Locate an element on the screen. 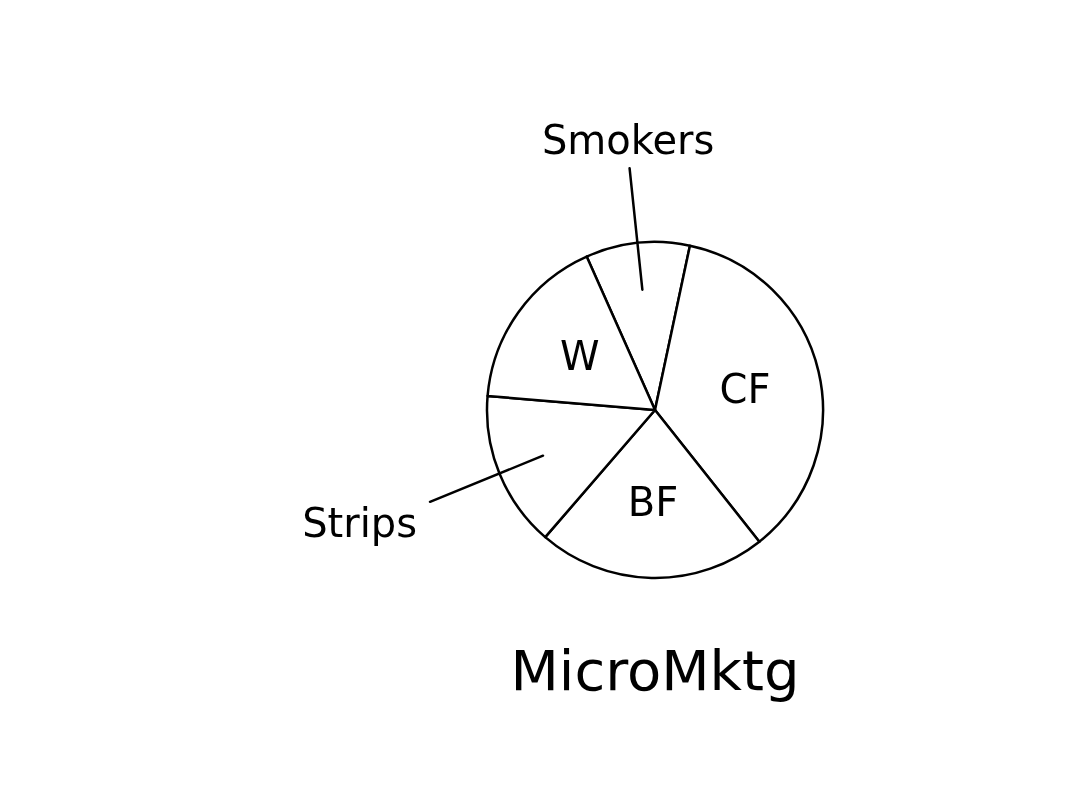  slice-label: BF is located at coordinates (653, 502).